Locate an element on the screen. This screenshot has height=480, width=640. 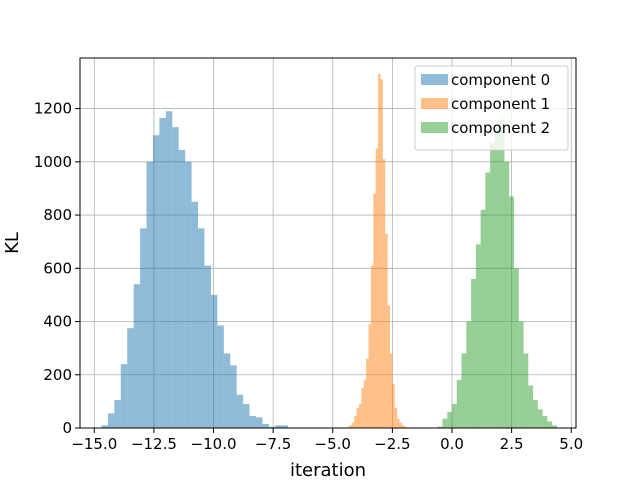
x-tick-label: −10.0 is located at coordinates (214, 444).